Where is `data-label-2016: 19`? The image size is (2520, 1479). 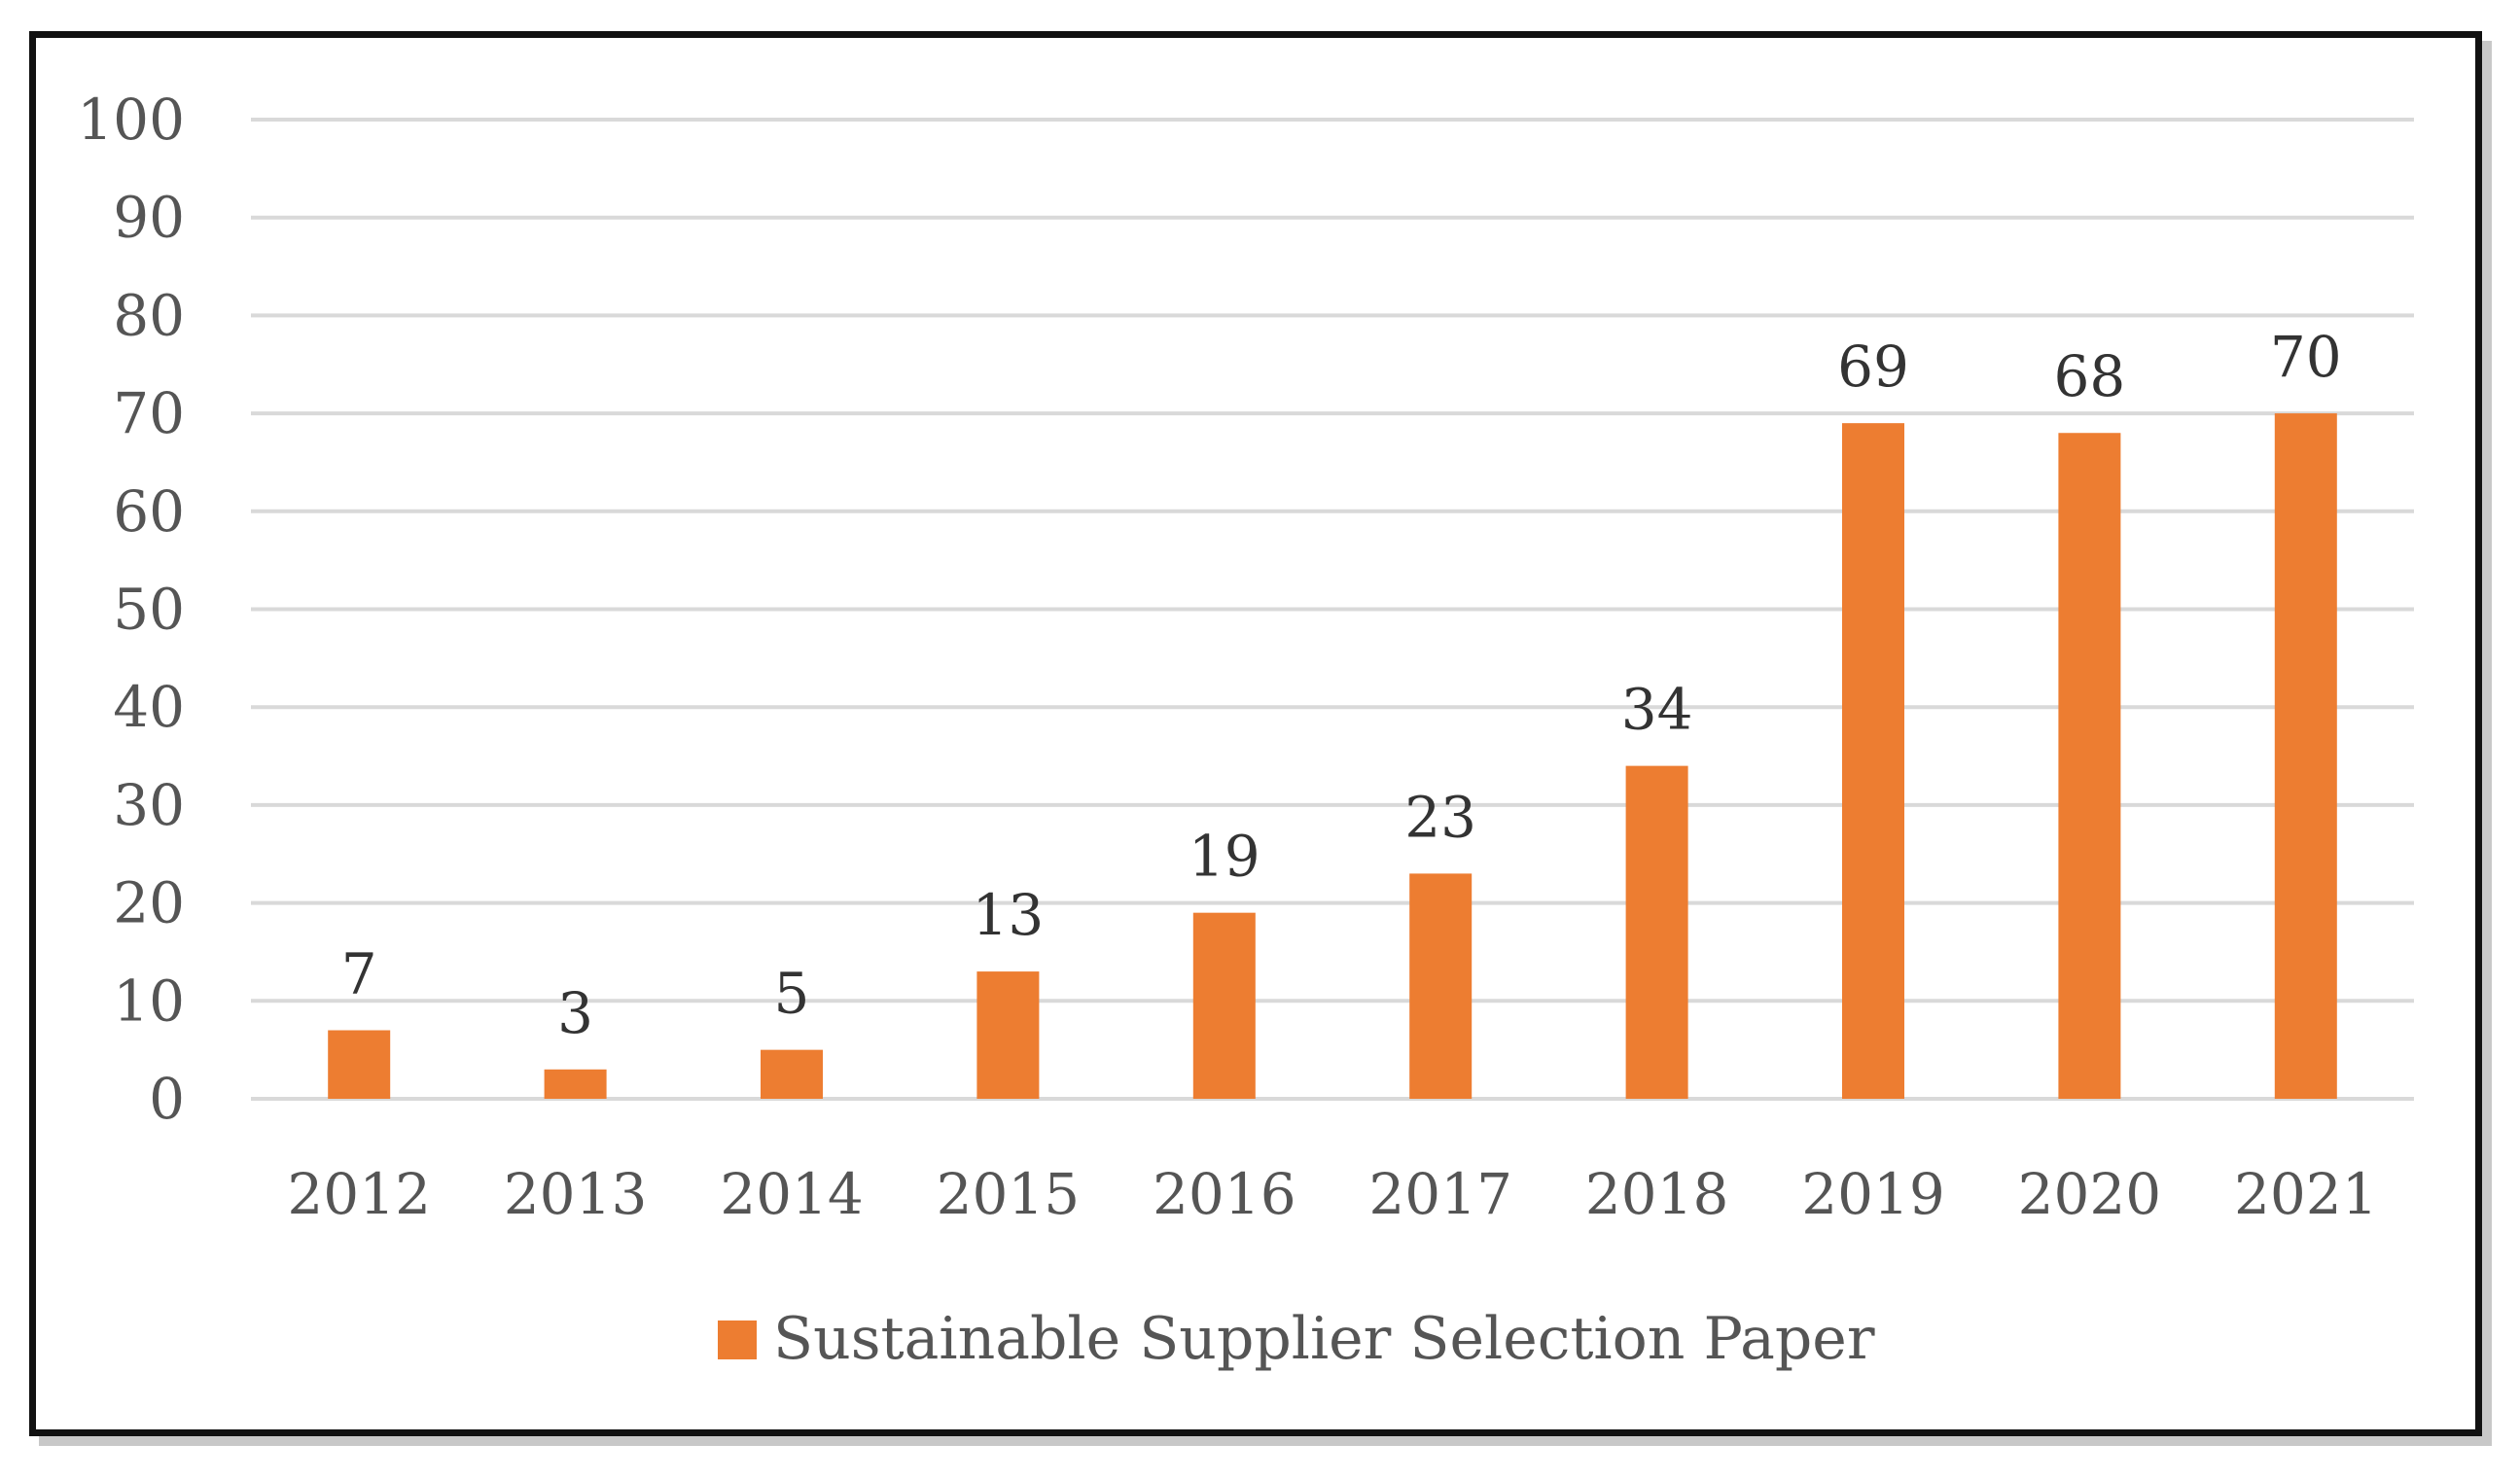 data-label-2016: 19 is located at coordinates (1224, 857).